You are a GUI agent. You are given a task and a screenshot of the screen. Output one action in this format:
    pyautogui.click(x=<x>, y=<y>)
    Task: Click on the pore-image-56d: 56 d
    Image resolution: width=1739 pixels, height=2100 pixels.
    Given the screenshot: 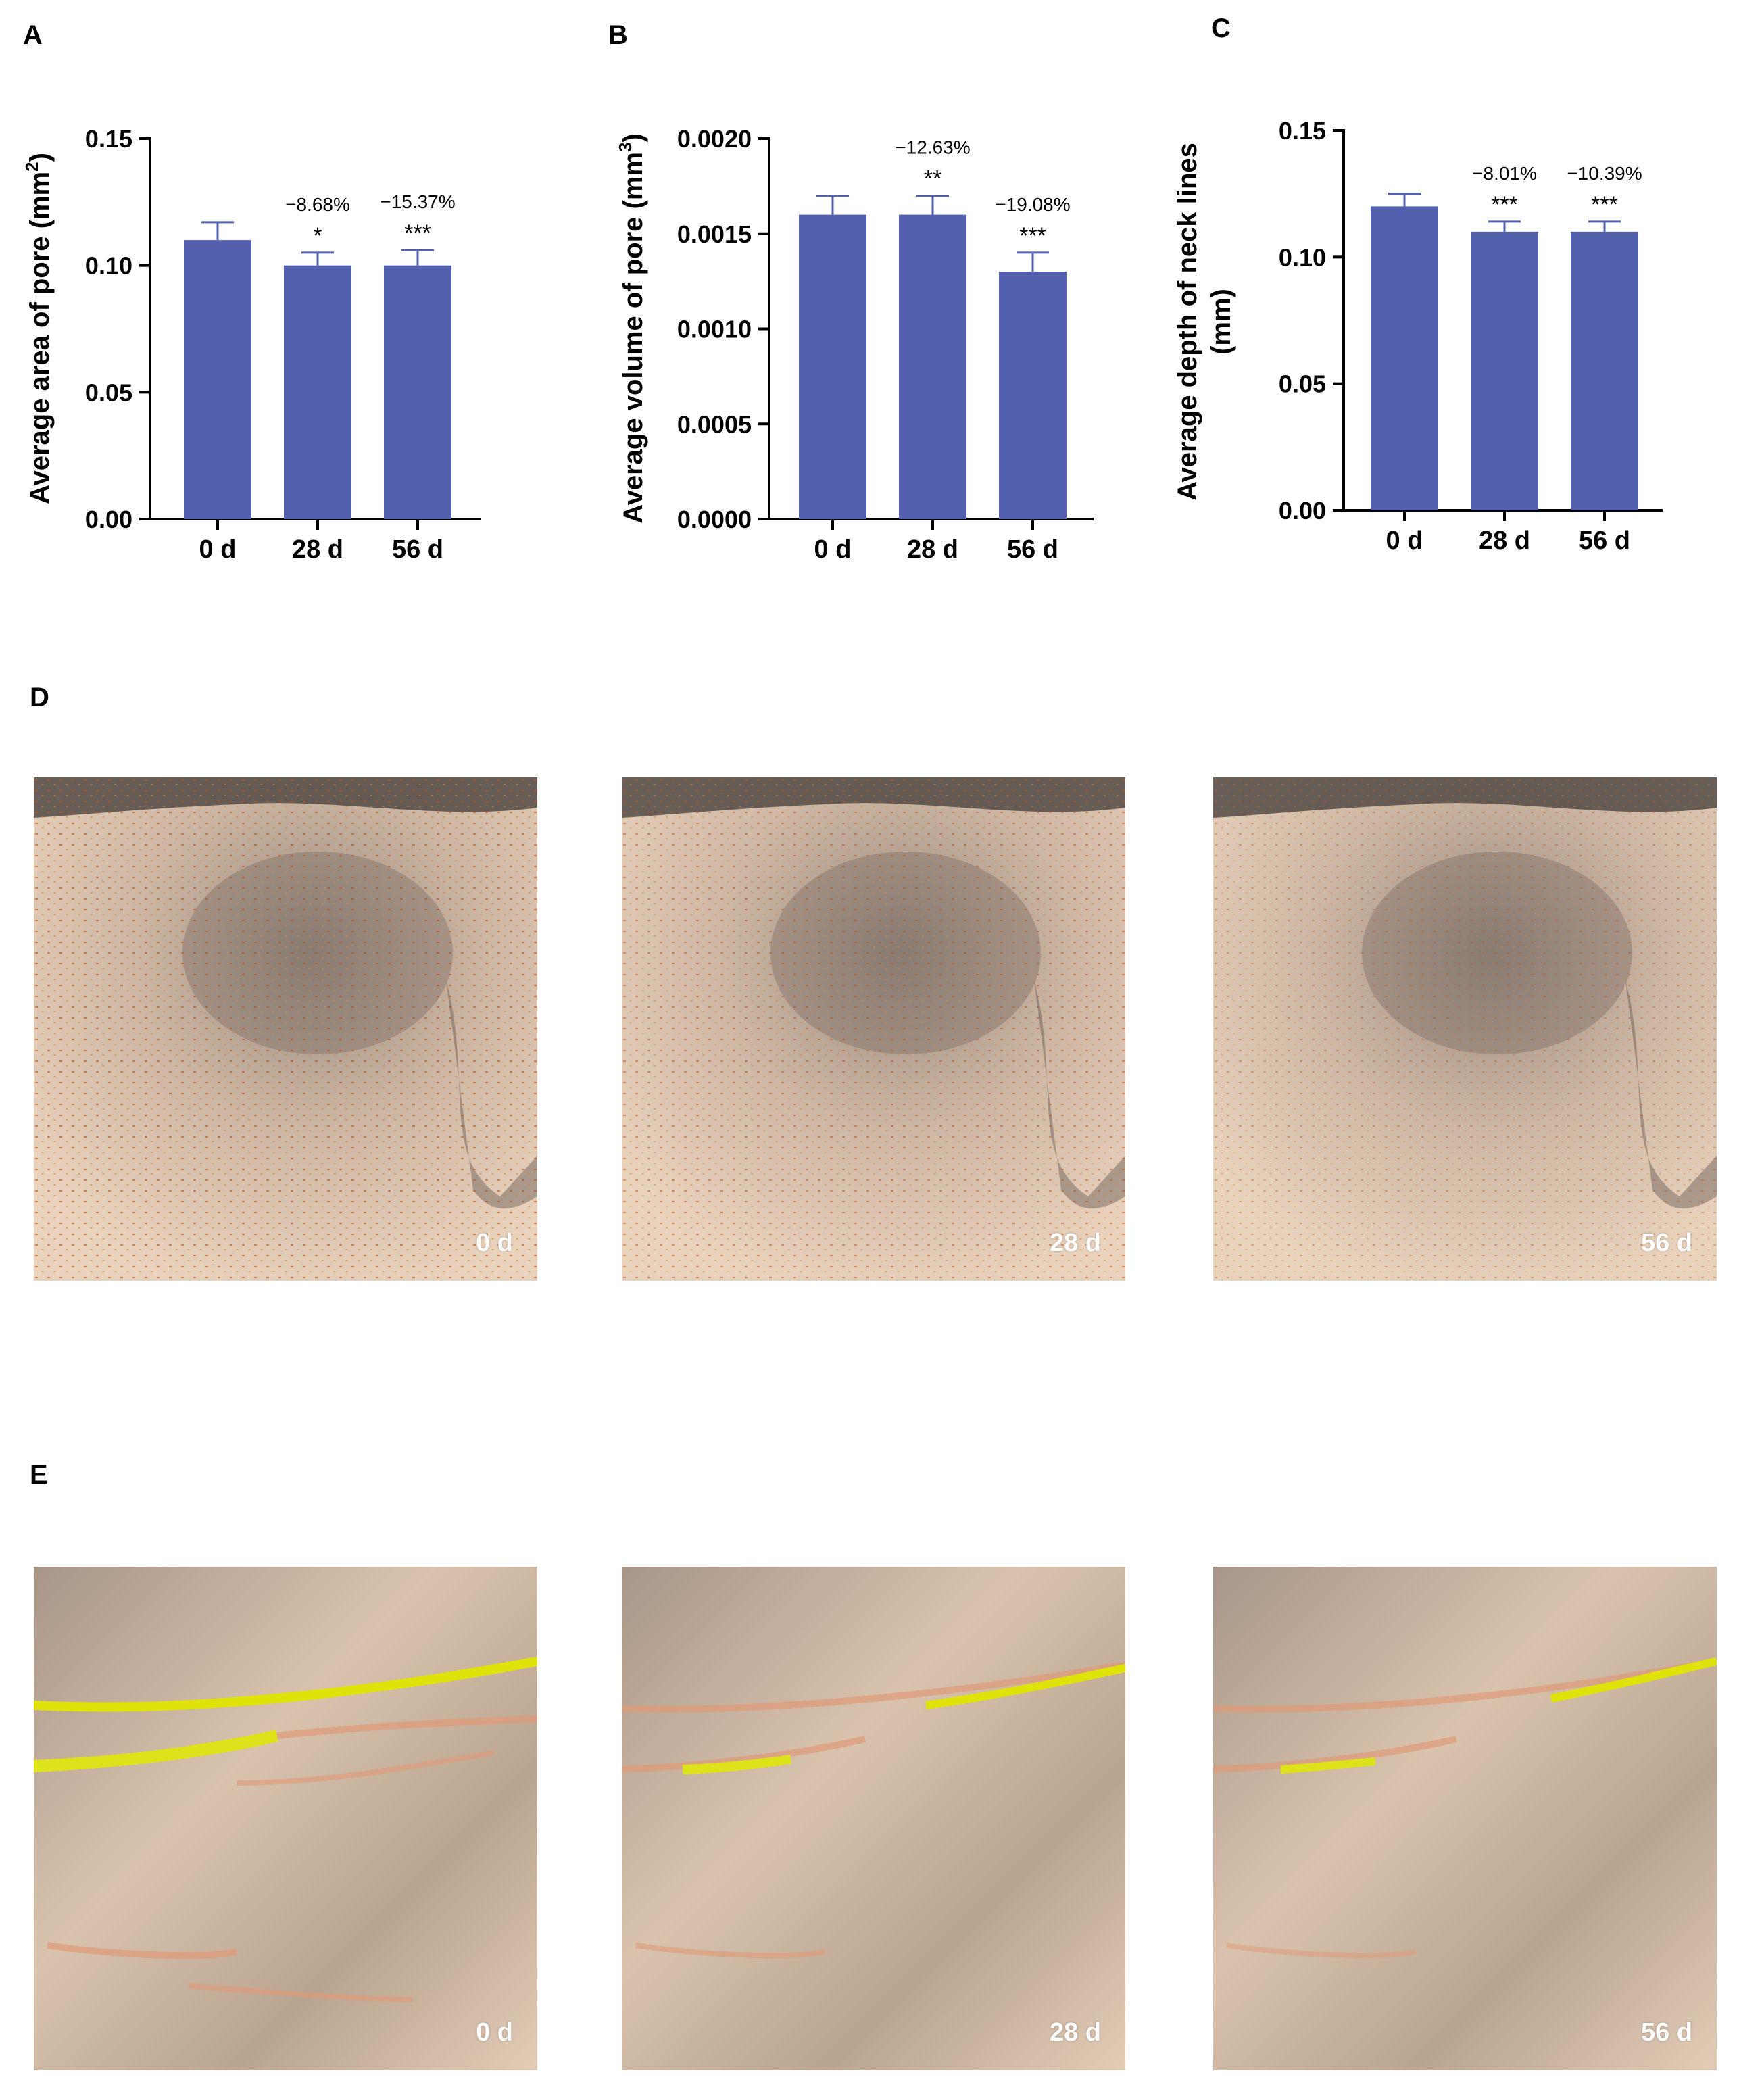 What is the action you would take?
    pyautogui.click(x=1465, y=1029)
    